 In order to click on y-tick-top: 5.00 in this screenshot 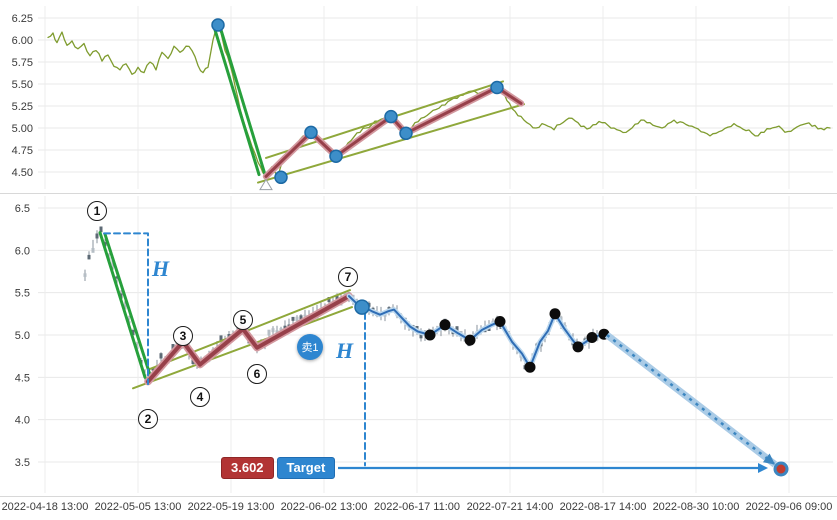, I will do `click(22, 129)`.